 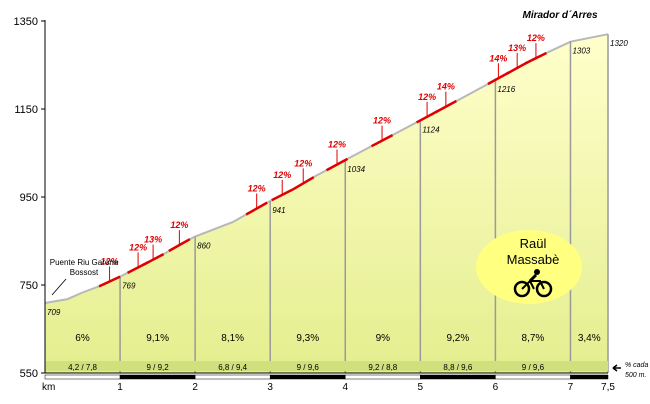 What do you see at coordinates (270, 387) in the screenshot?
I see `x-tick-label-3: 3` at bounding box center [270, 387].